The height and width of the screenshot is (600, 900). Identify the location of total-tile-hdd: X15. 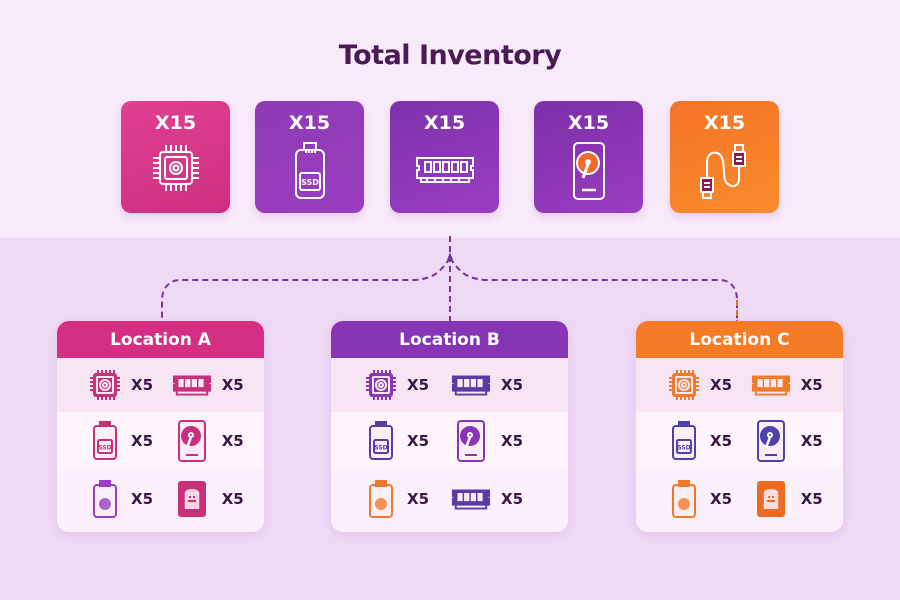
(588, 157).